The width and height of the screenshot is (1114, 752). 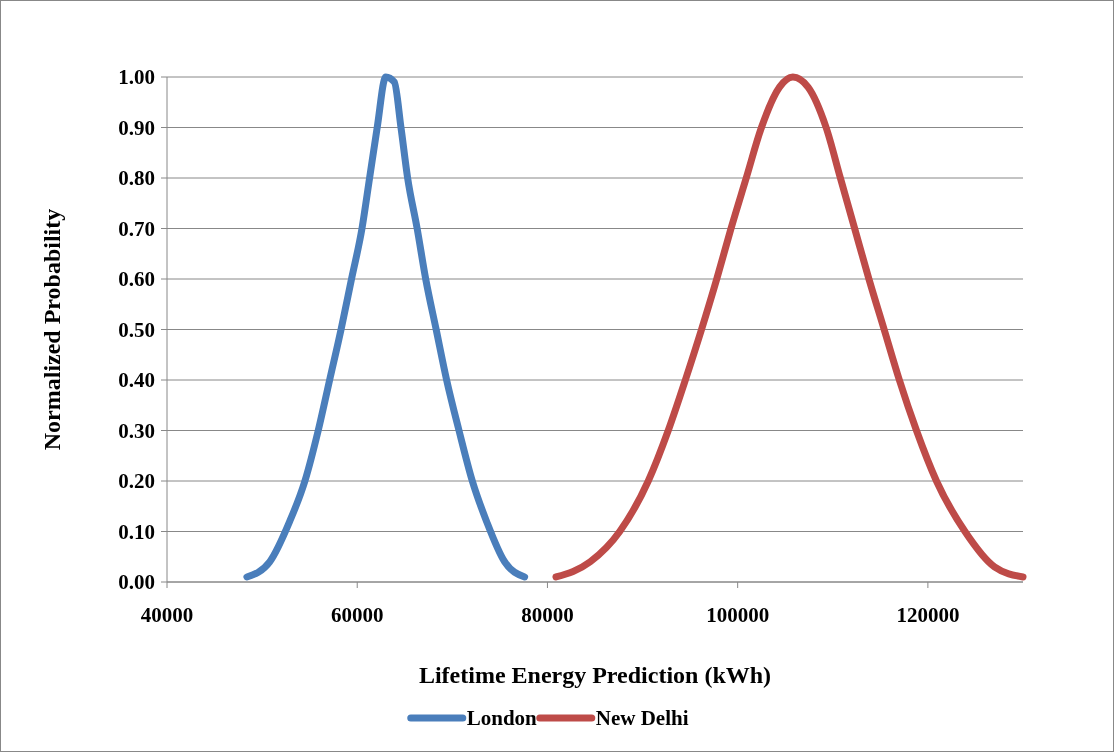 What do you see at coordinates (595, 675) in the screenshot?
I see `x-axis-title: Lifetime Energy Prediction (kWh)` at bounding box center [595, 675].